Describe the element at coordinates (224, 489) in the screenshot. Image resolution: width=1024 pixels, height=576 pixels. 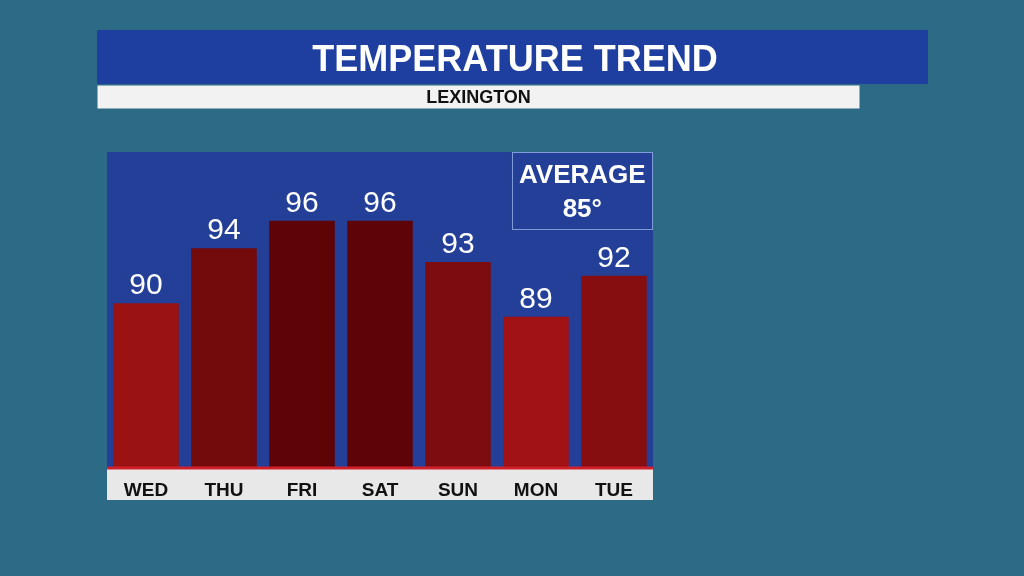
I see `x-tick-label: THU` at that location.